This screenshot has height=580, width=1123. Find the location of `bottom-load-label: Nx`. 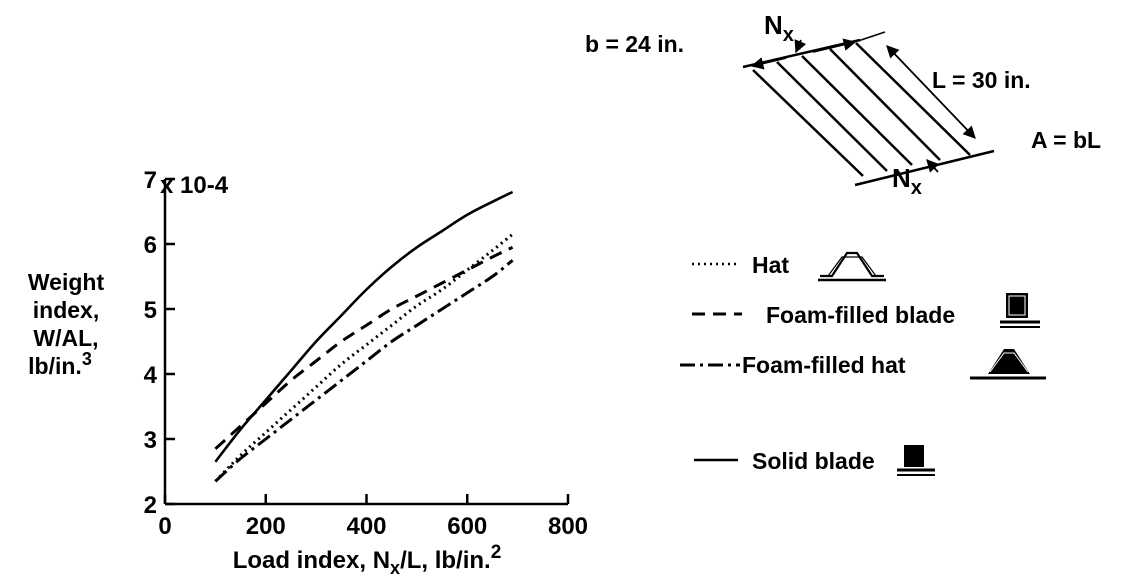

bottom-load-label: Nx is located at coordinates (907, 181).